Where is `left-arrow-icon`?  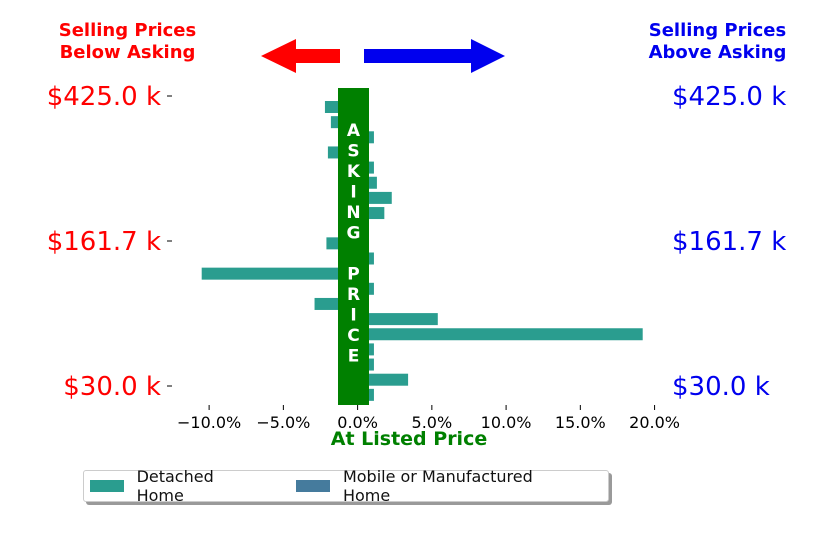 left-arrow-icon is located at coordinates (300, 56).